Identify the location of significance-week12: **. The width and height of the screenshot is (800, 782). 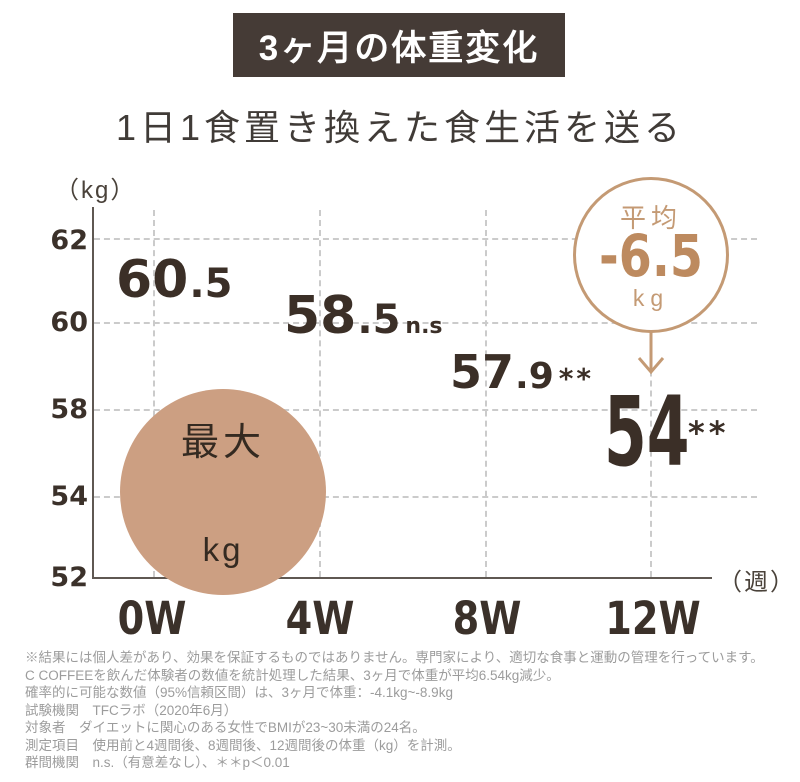
(709, 433).